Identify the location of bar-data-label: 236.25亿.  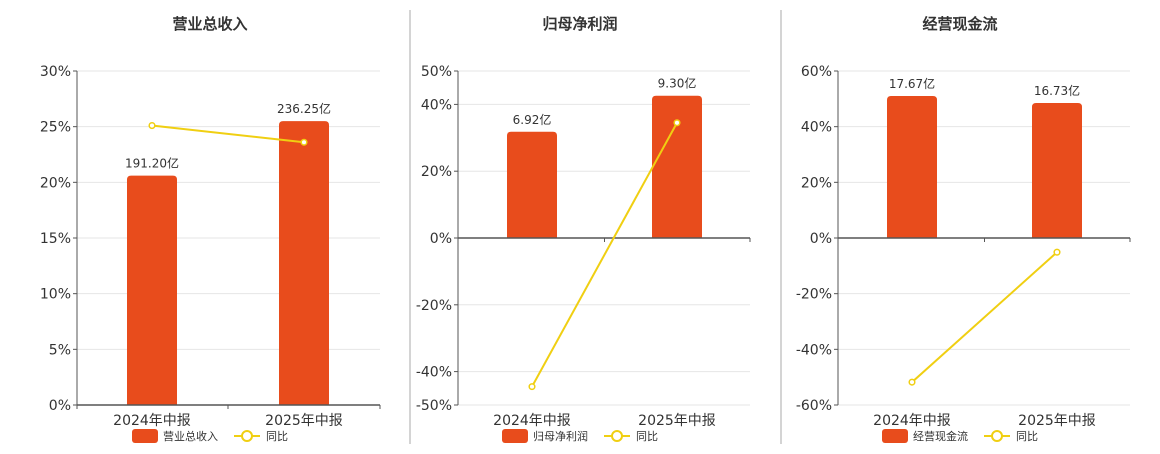
(304, 108).